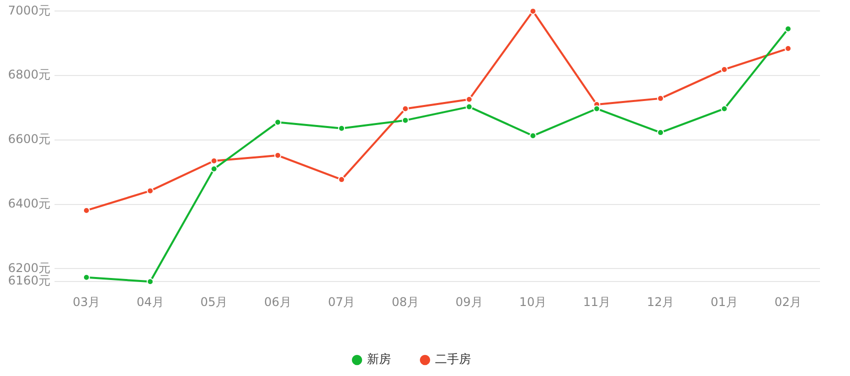 This screenshot has height=376, width=850. Describe the element at coordinates (86, 301) in the screenshot. I see `x-tick-label: 03月` at that location.